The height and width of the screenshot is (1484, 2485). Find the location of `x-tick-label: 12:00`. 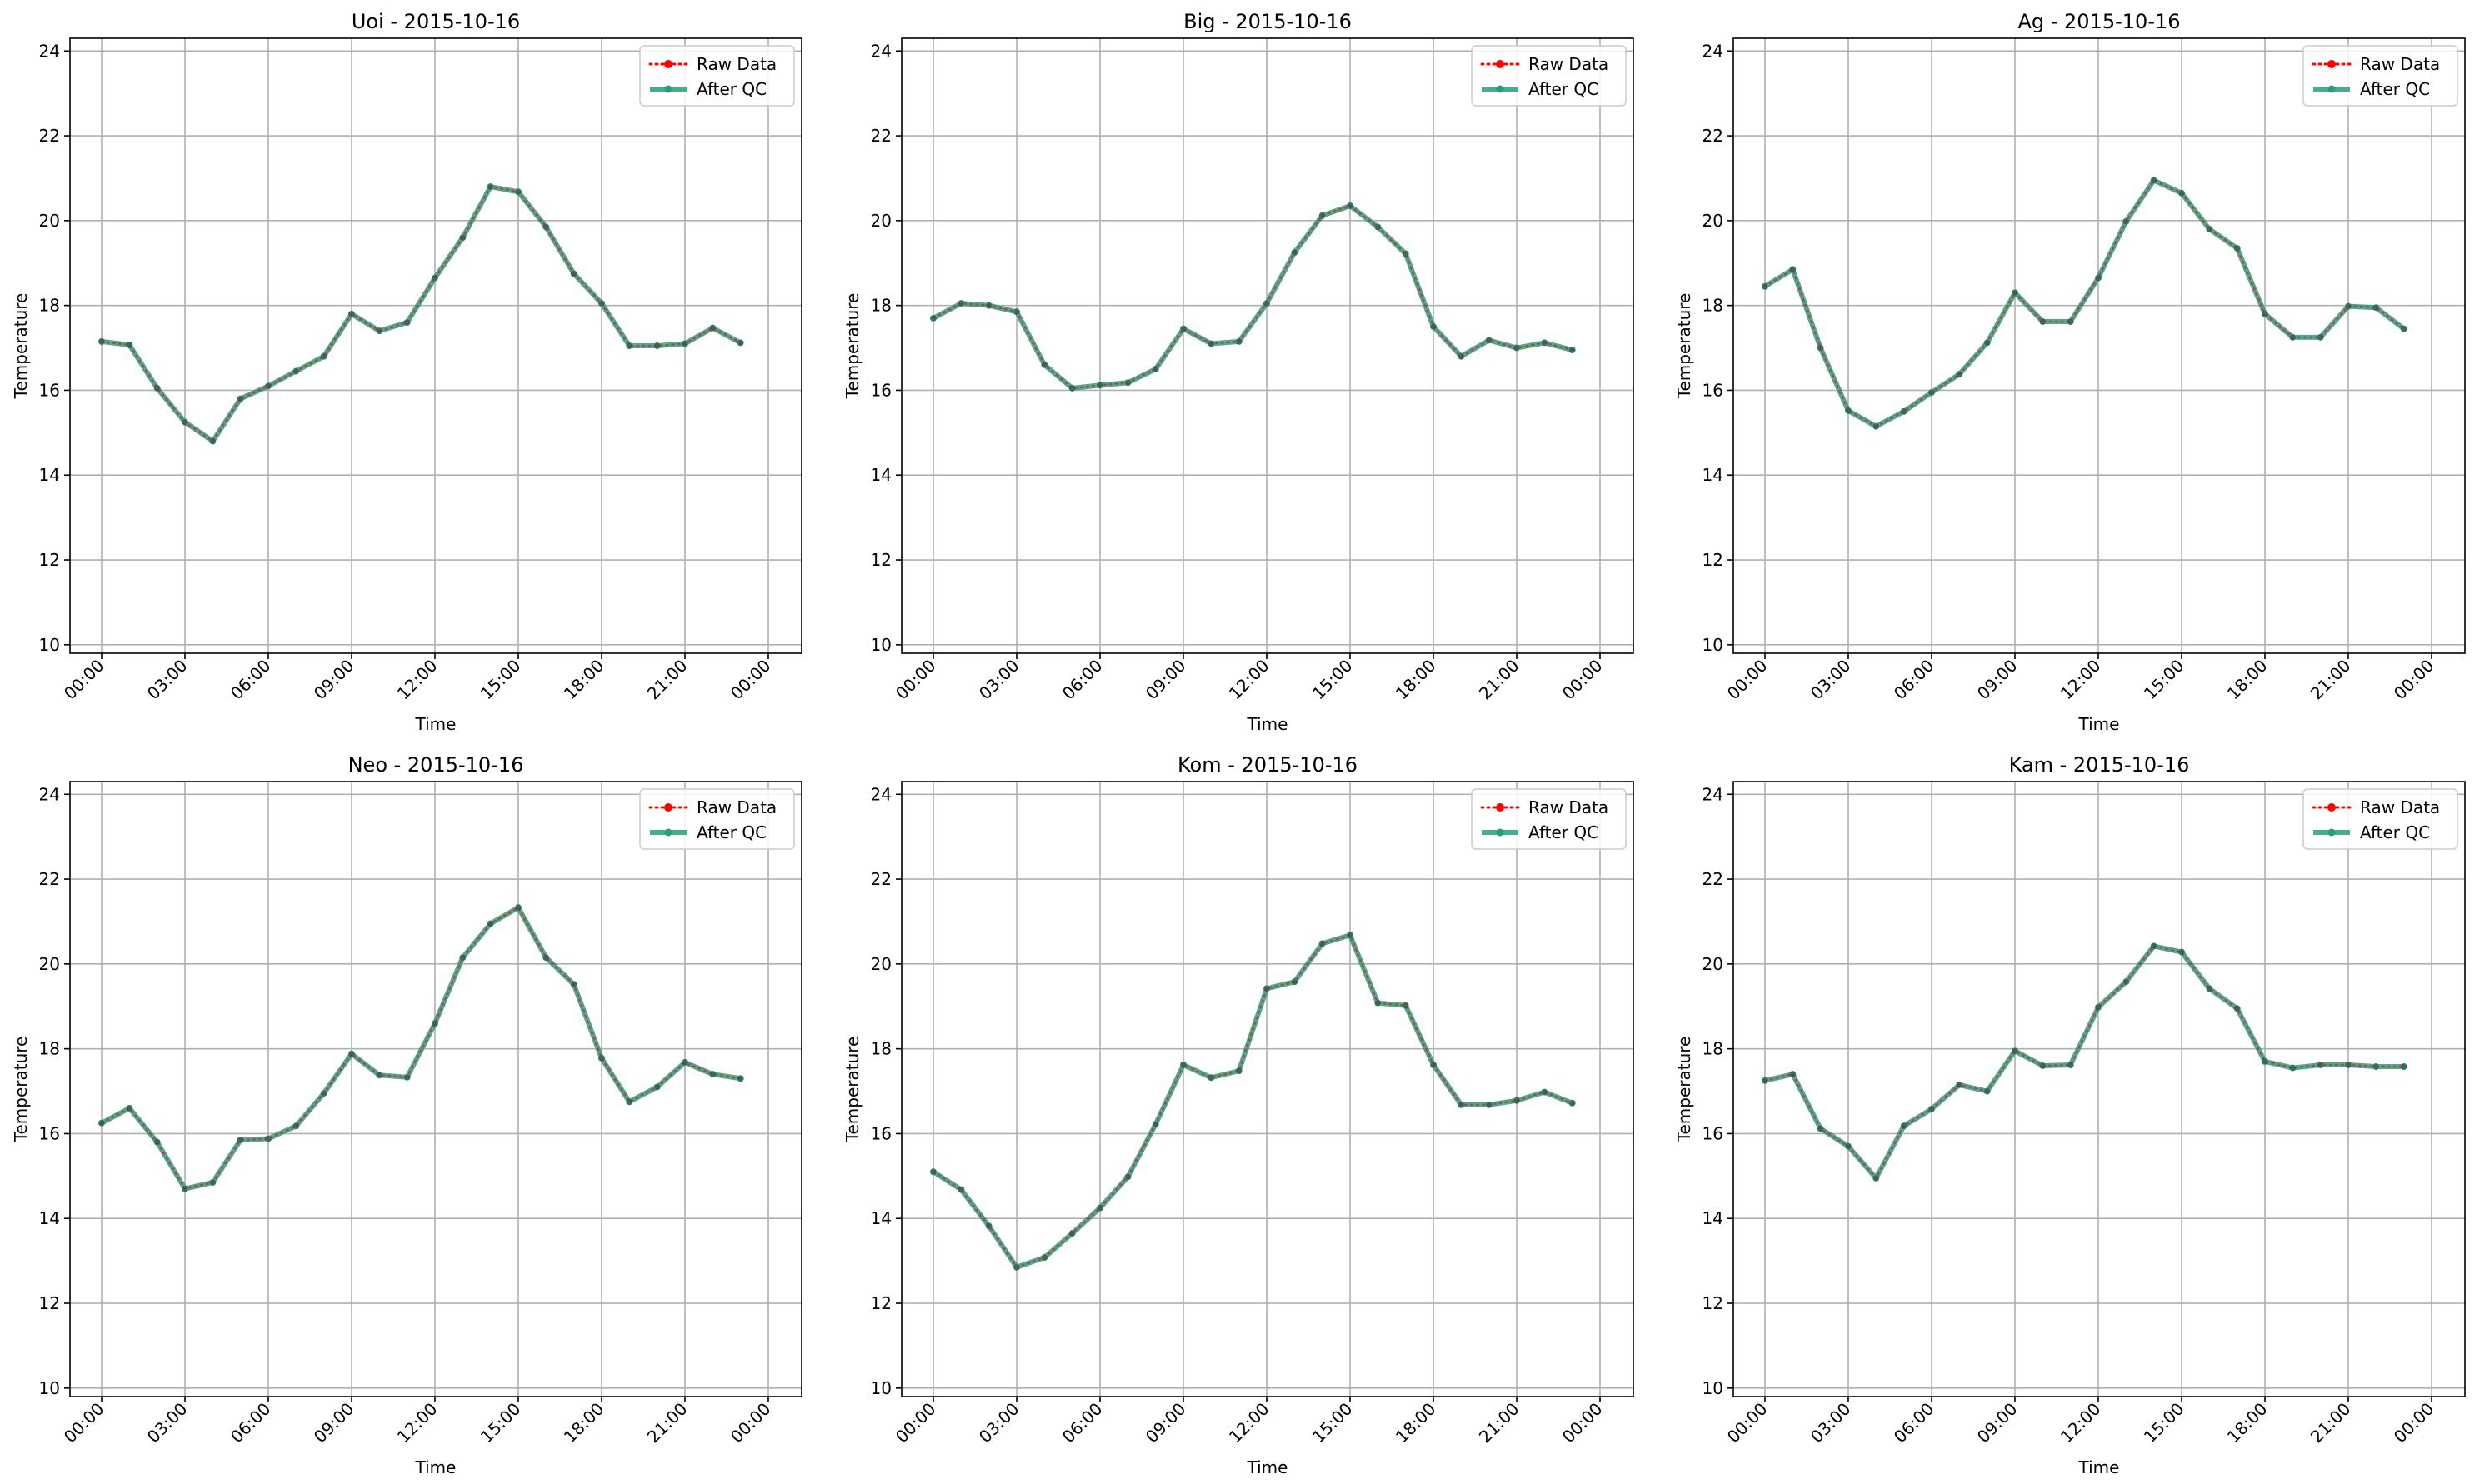

x-tick-label: 12:00 is located at coordinates (1249, 680).